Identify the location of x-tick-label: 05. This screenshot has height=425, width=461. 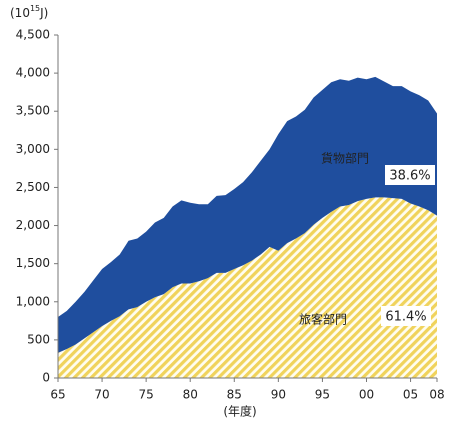
(410, 395).